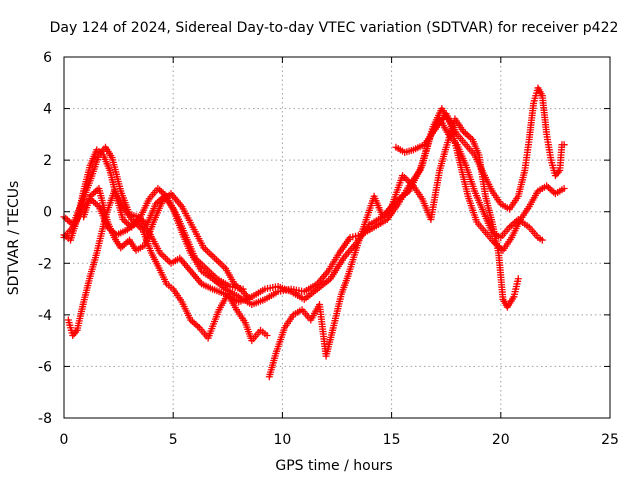 Image resolution: width=640 pixels, height=480 pixels. Describe the element at coordinates (14, 238) in the screenshot. I see `y-axis-label: SDTVAR / TECUs` at that location.